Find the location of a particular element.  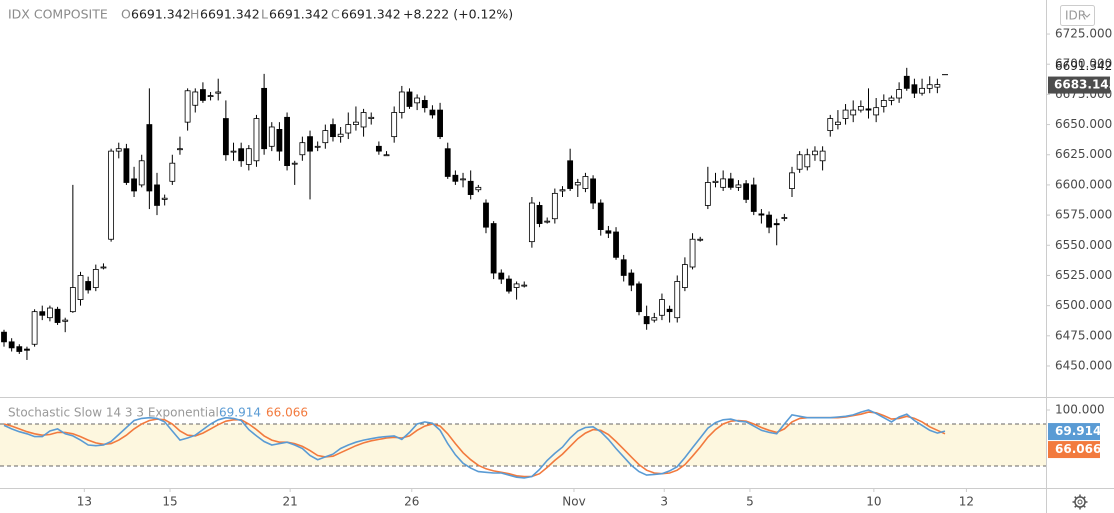

value-box-label: 69.914 is located at coordinates (1078, 431).